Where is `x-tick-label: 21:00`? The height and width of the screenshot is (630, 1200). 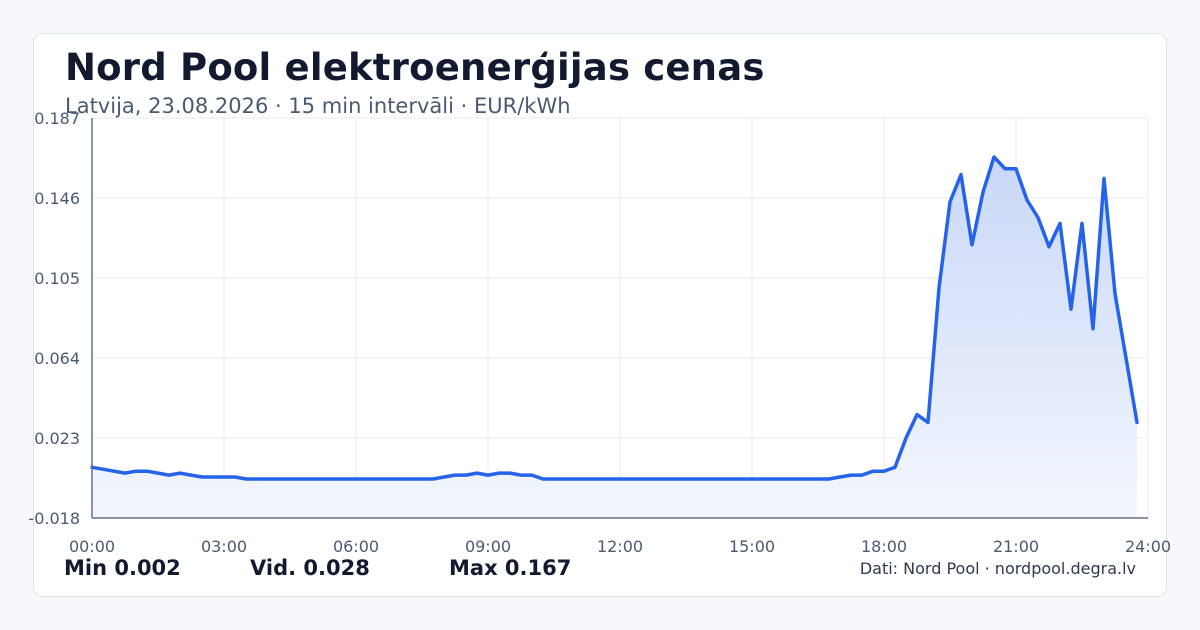
x-tick-label: 21:00 is located at coordinates (1016, 546).